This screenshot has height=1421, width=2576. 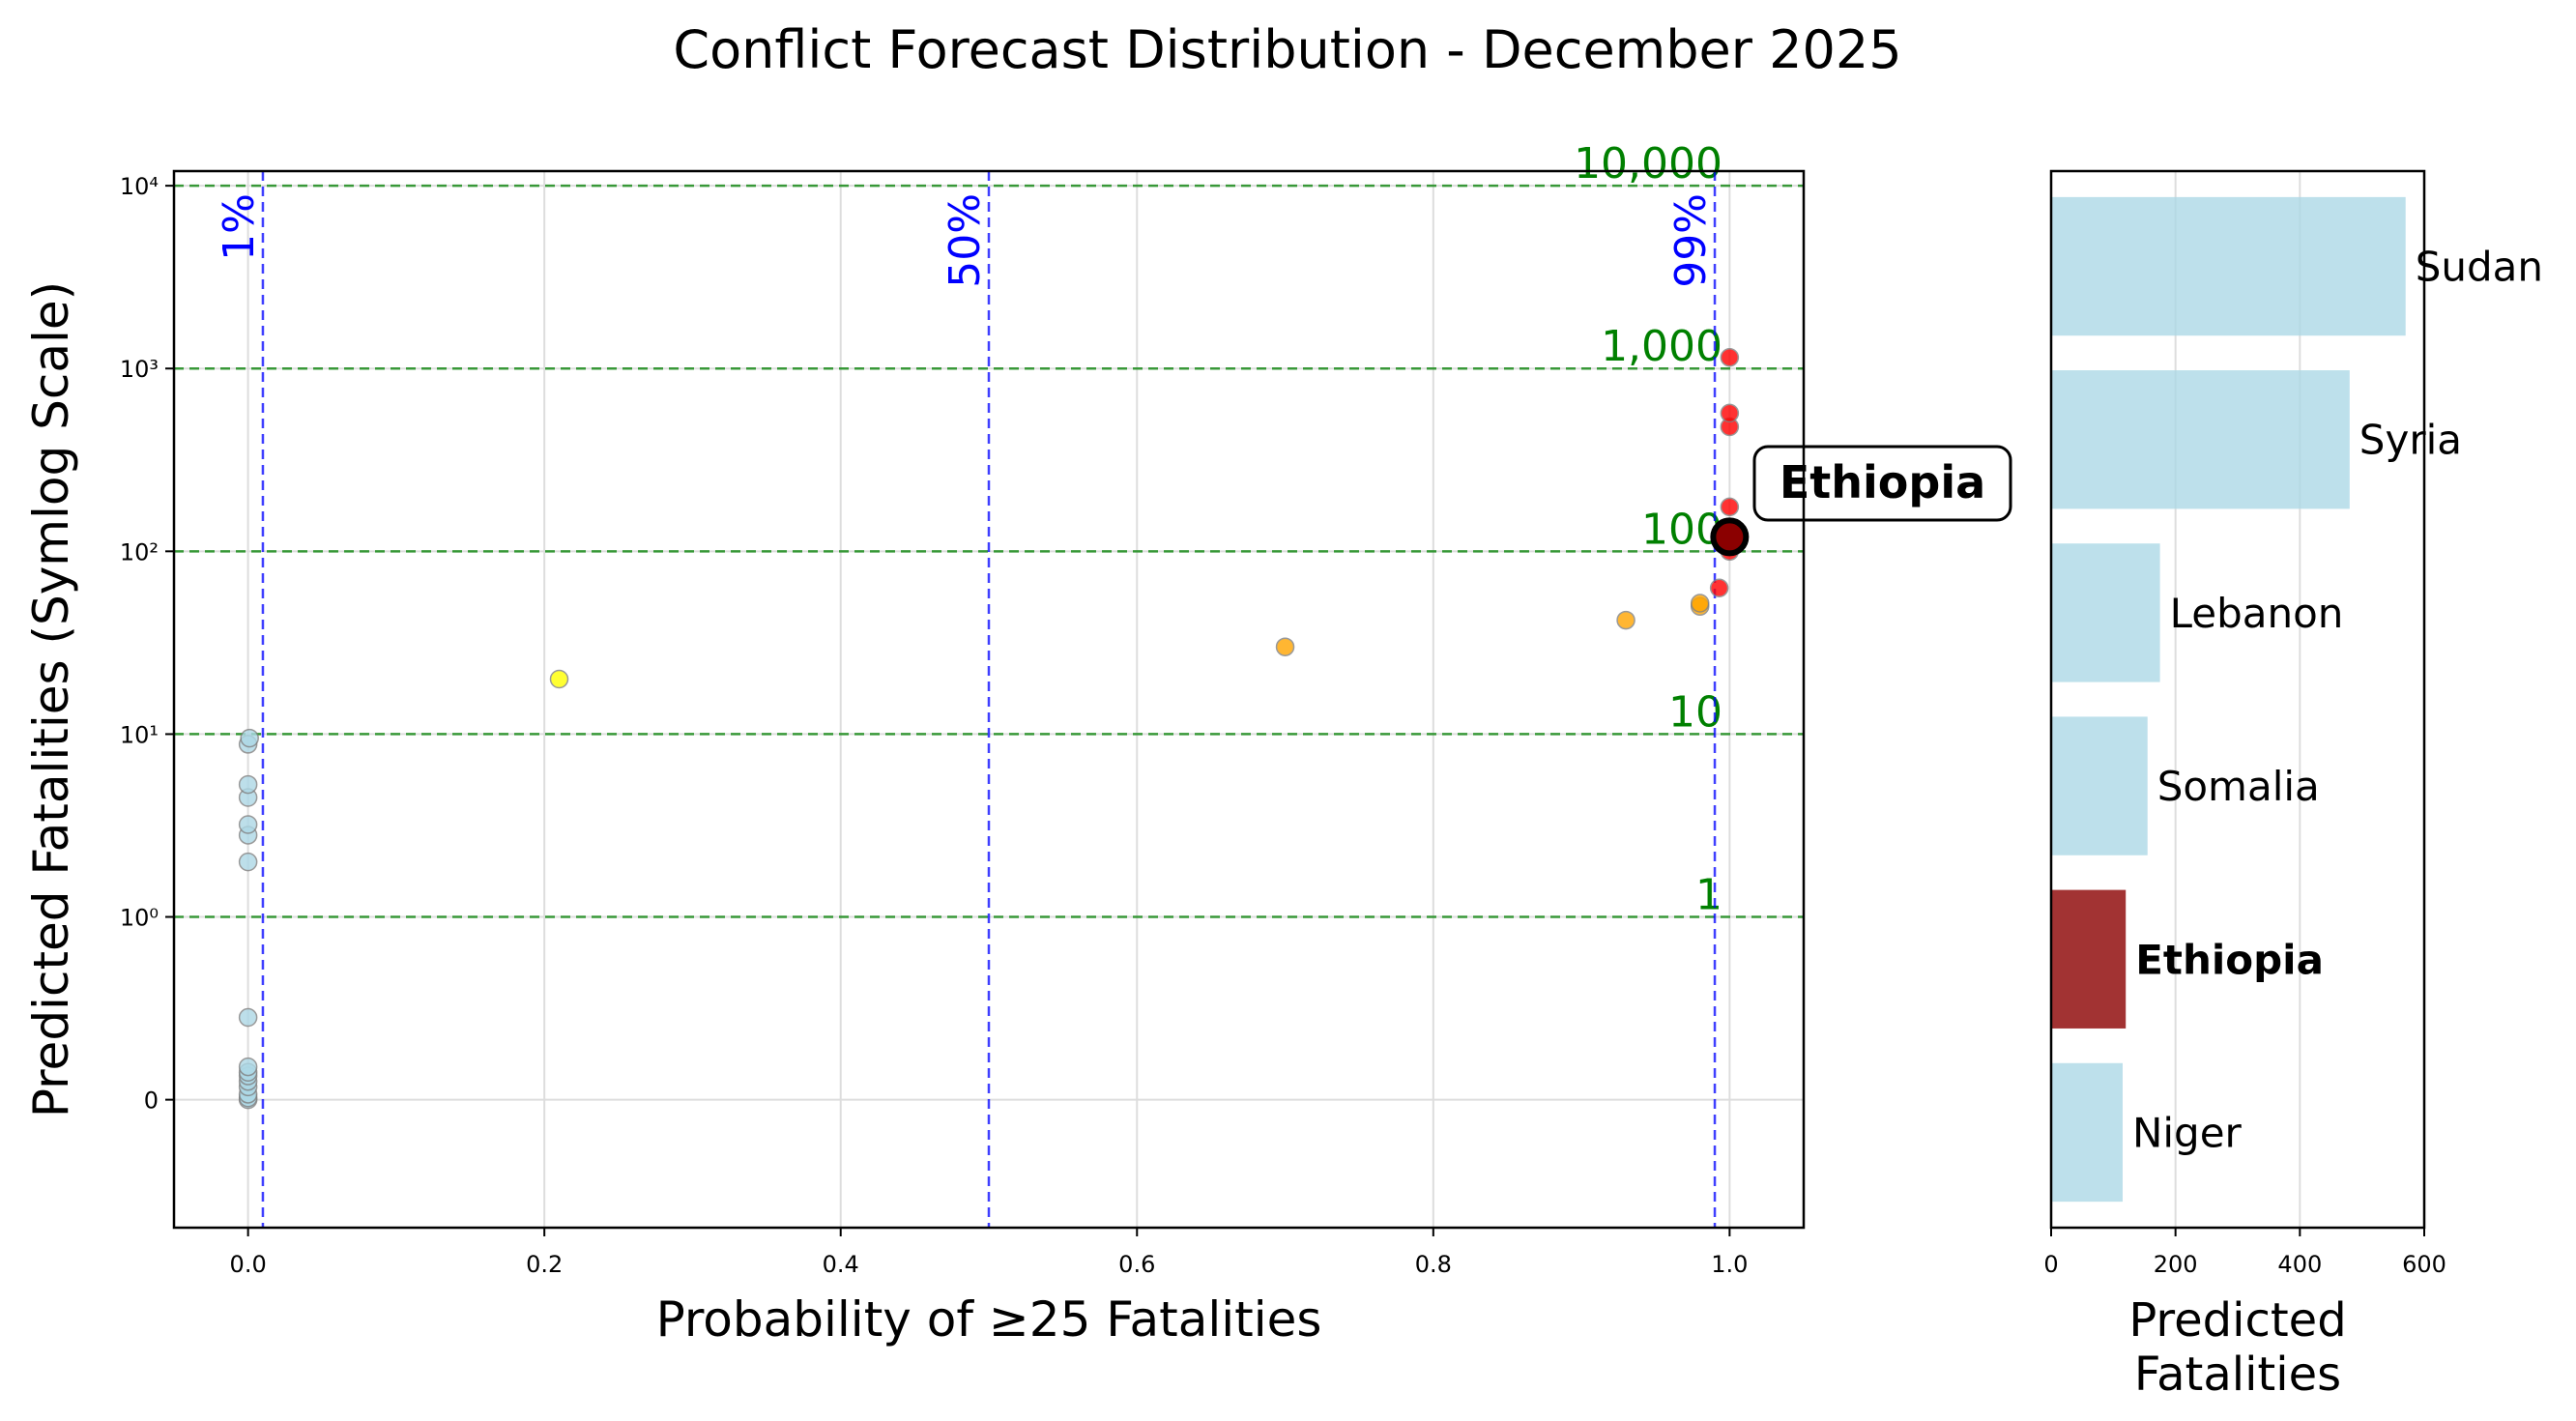 I want to click on x-axis-label: Probability of ≥25 Fatalities, so click(x=989, y=1319).